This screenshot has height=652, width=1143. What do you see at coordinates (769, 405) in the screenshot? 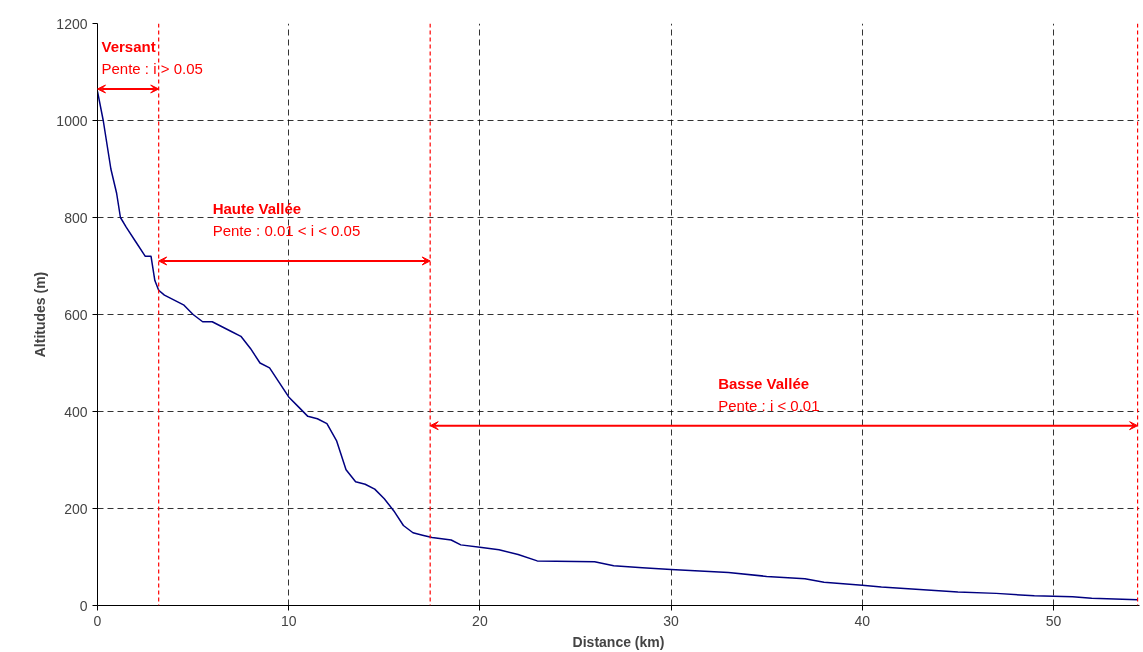
I see `annotation: Pente : i < 0.01` at bounding box center [769, 405].